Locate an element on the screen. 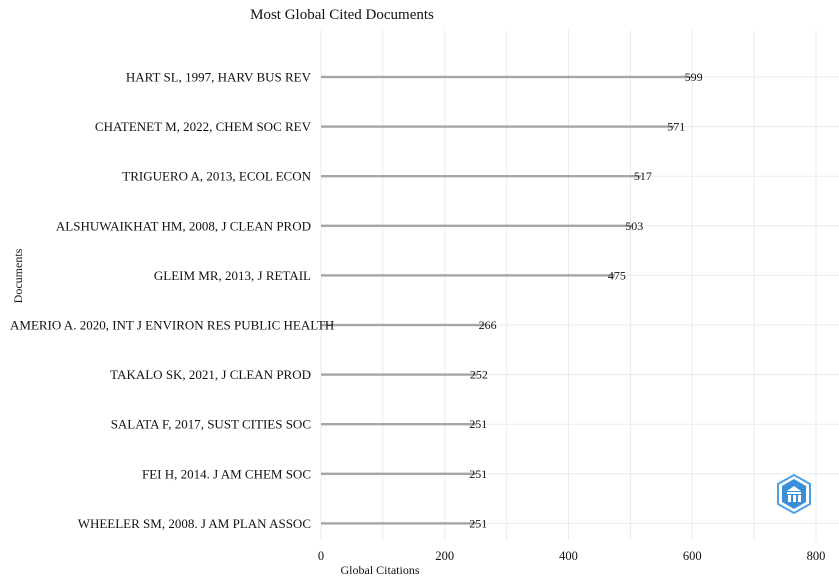 Image resolution: width=839 pixels, height=587 pixels. category-label: TRIGUERO A, 2013, ECOL ECON is located at coordinates (216, 176).